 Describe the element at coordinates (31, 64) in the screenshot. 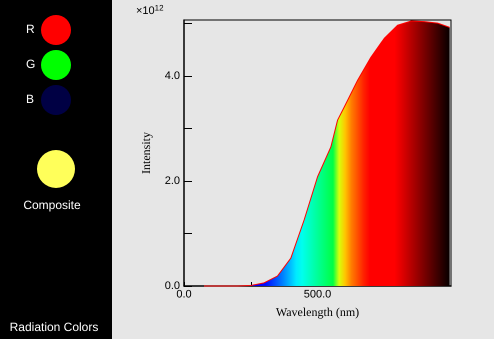

I see `text: G` at that location.